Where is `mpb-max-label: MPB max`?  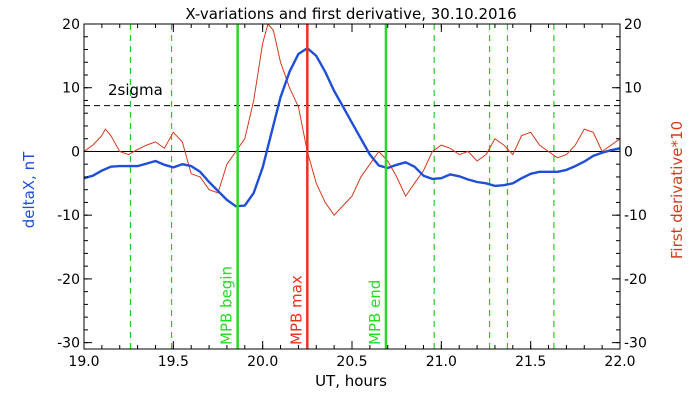 mpb-max-label: MPB max is located at coordinates (296, 310).